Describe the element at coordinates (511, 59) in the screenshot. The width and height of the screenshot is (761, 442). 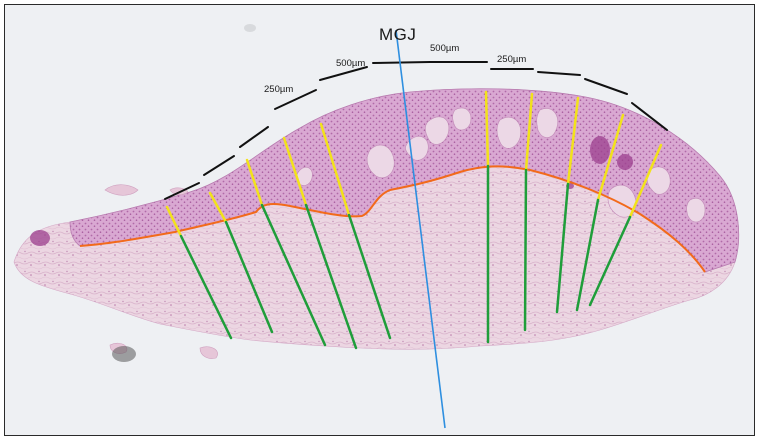
I see `scale-label-right: 250µm` at that location.